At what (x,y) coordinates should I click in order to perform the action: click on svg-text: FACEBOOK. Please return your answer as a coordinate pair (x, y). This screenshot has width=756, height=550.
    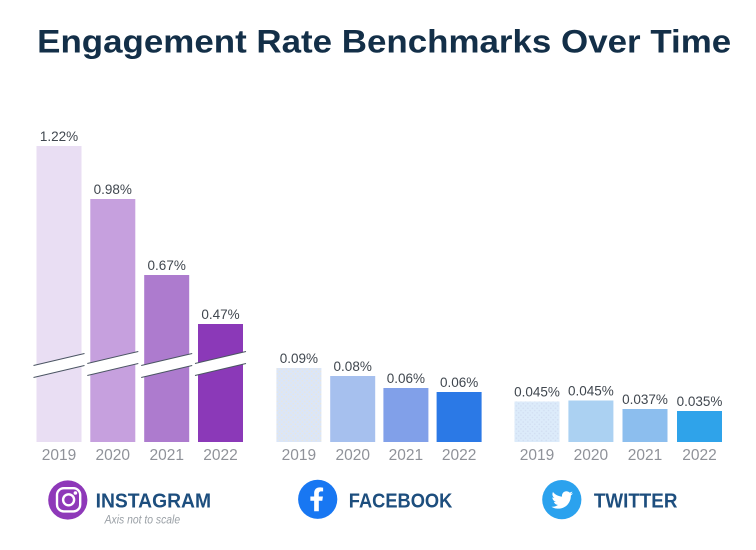
    Looking at the image, I should click on (401, 502).